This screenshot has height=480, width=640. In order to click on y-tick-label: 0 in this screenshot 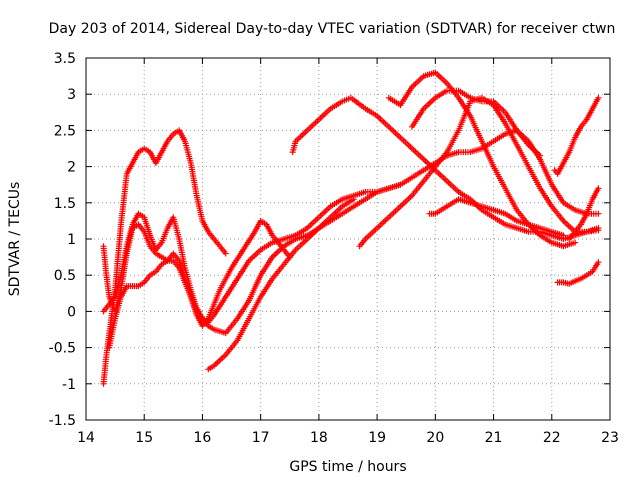, I will do `click(71, 312)`.